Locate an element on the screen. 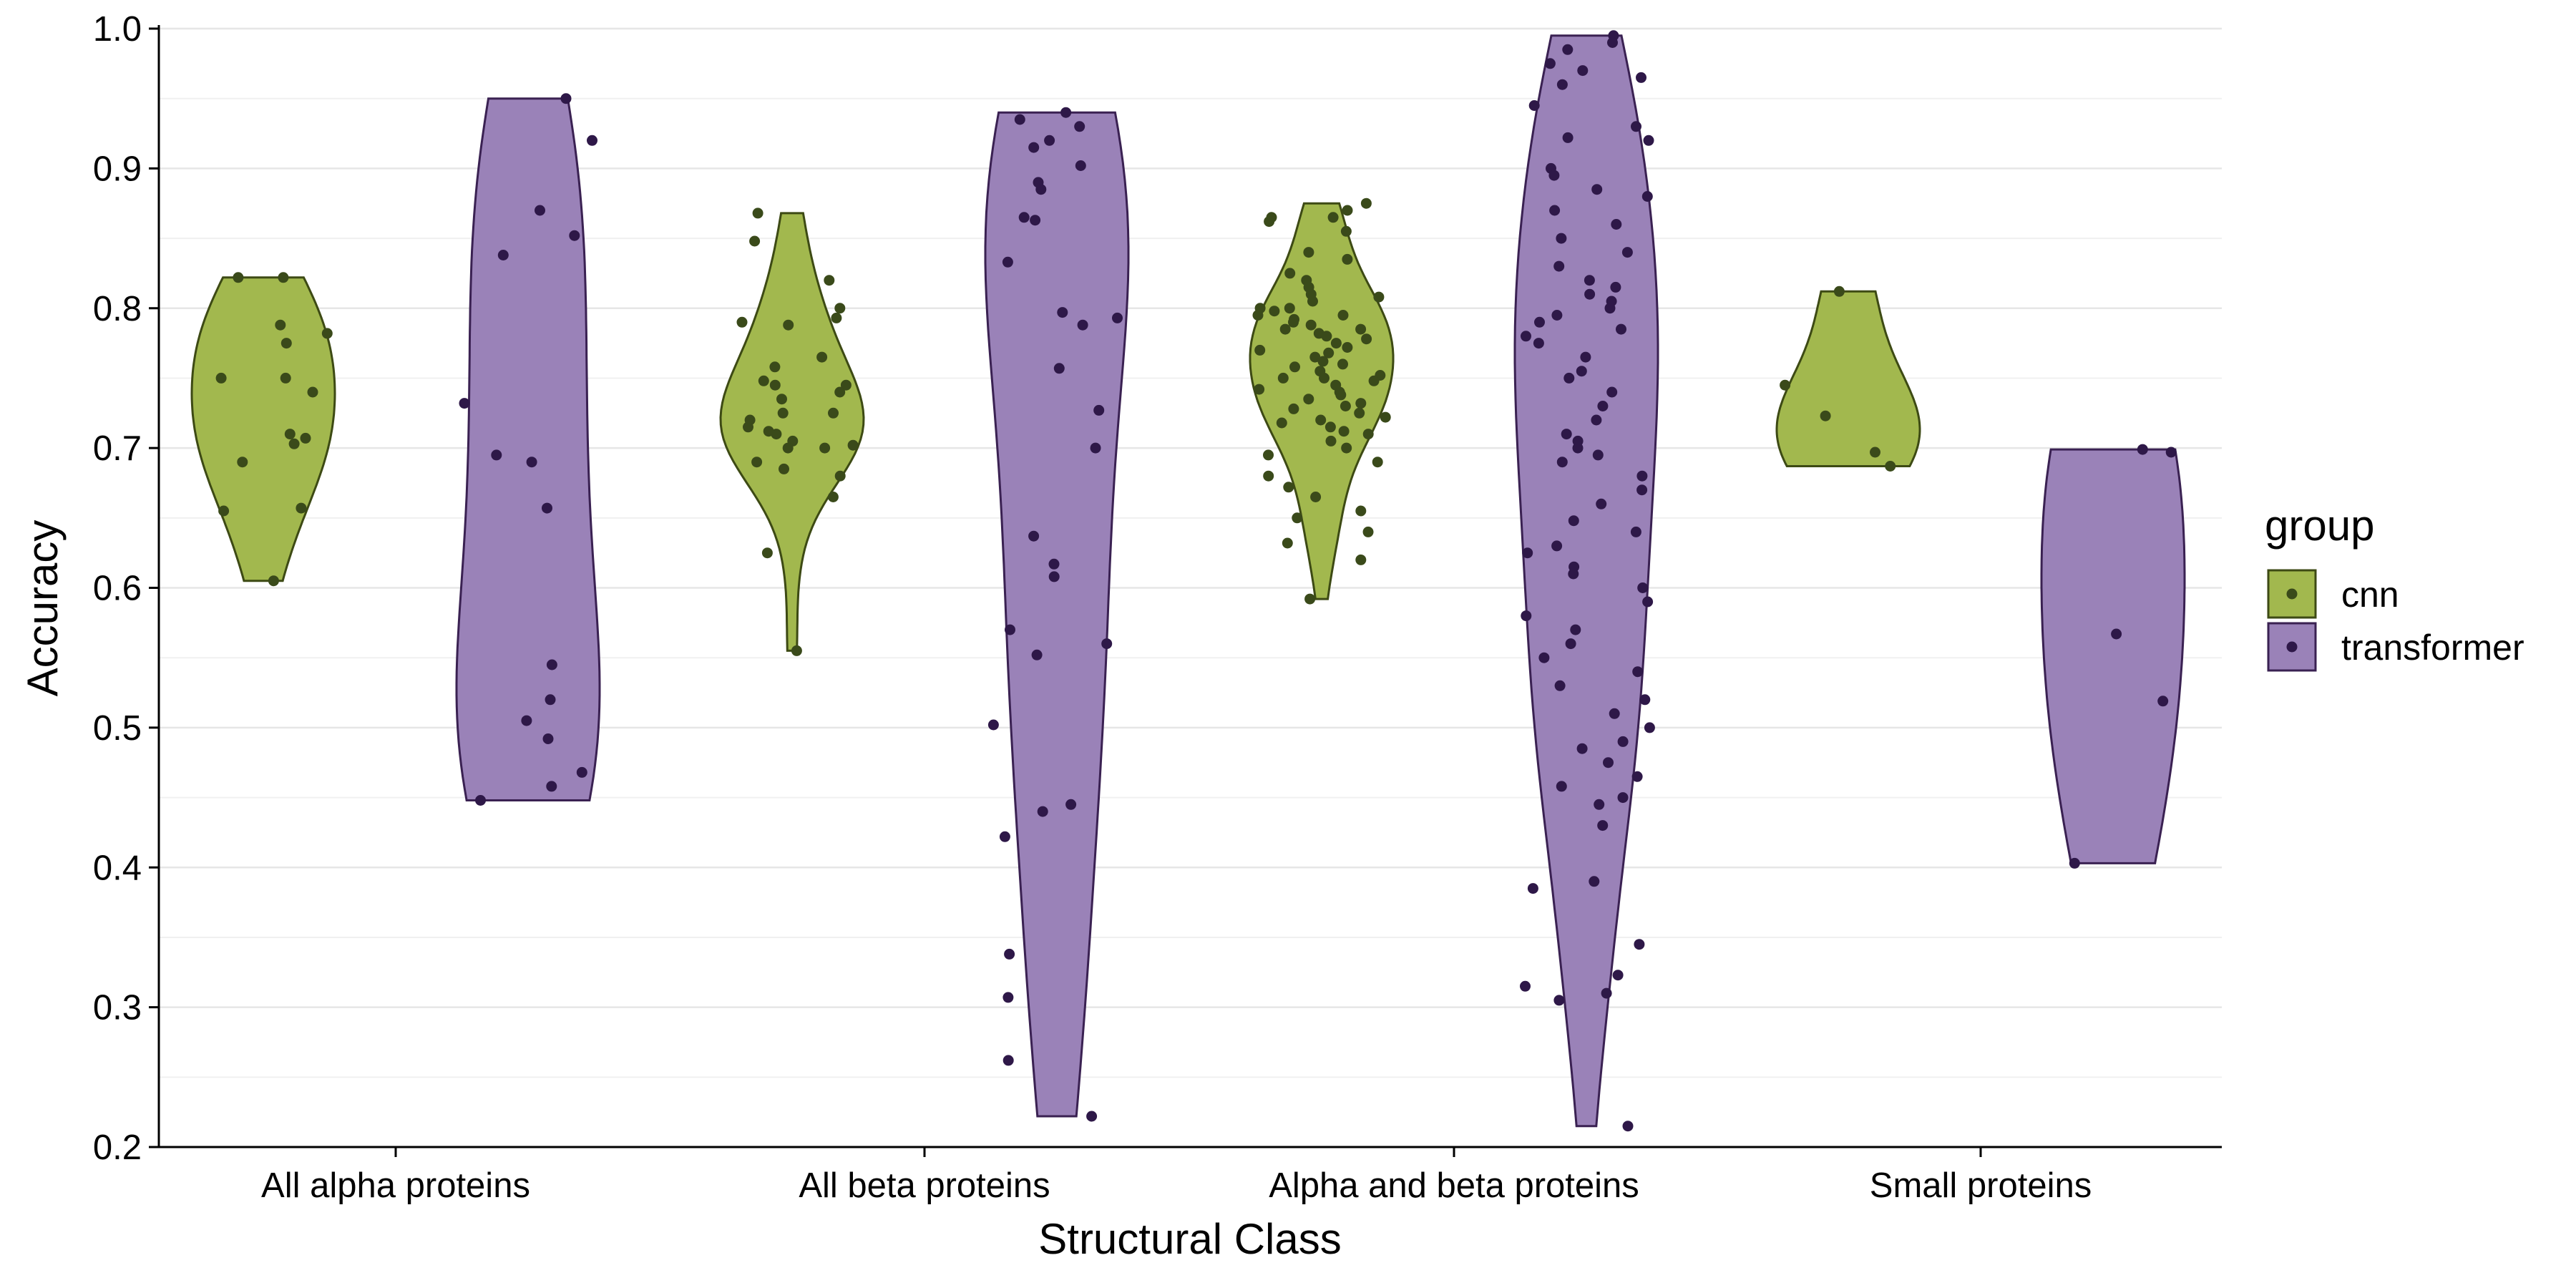  legend-point-cnn is located at coordinates (2292, 594).